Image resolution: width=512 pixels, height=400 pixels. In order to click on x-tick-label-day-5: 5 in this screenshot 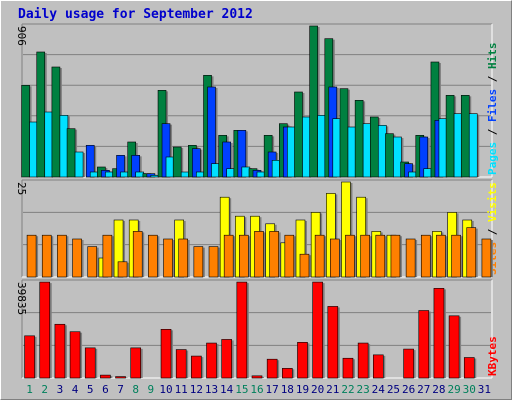, I will do `click(90, 389)`.